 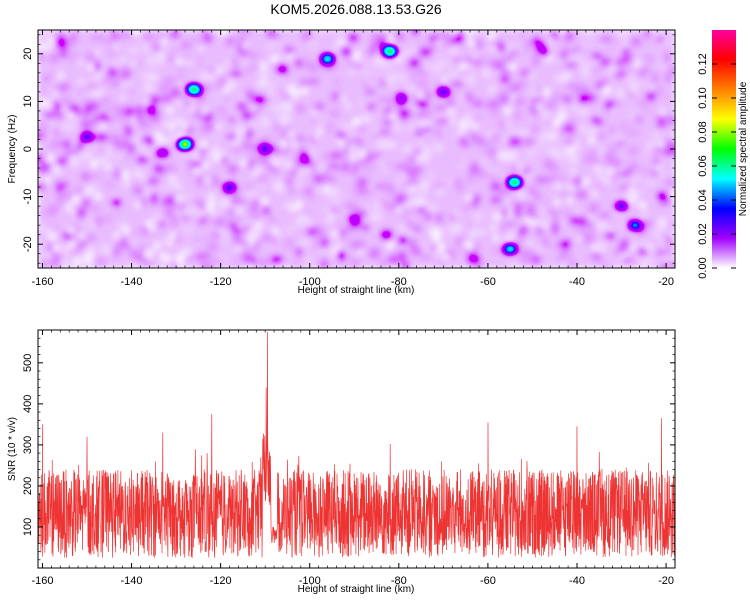 What do you see at coordinates (310, 581) in the screenshot?
I see `snr-xtick-label: -100` at bounding box center [310, 581].